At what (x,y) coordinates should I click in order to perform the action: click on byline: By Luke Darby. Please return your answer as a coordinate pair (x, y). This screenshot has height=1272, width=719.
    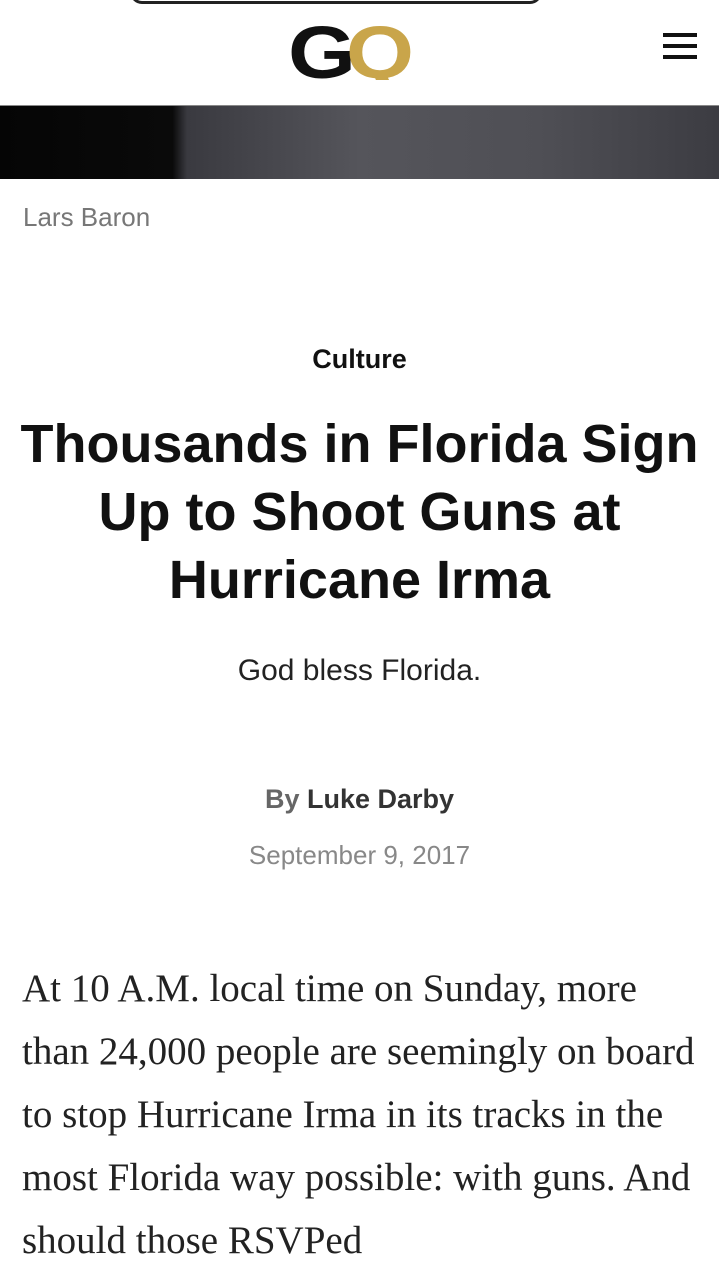
    Looking at the image, I should click on (359, 799).